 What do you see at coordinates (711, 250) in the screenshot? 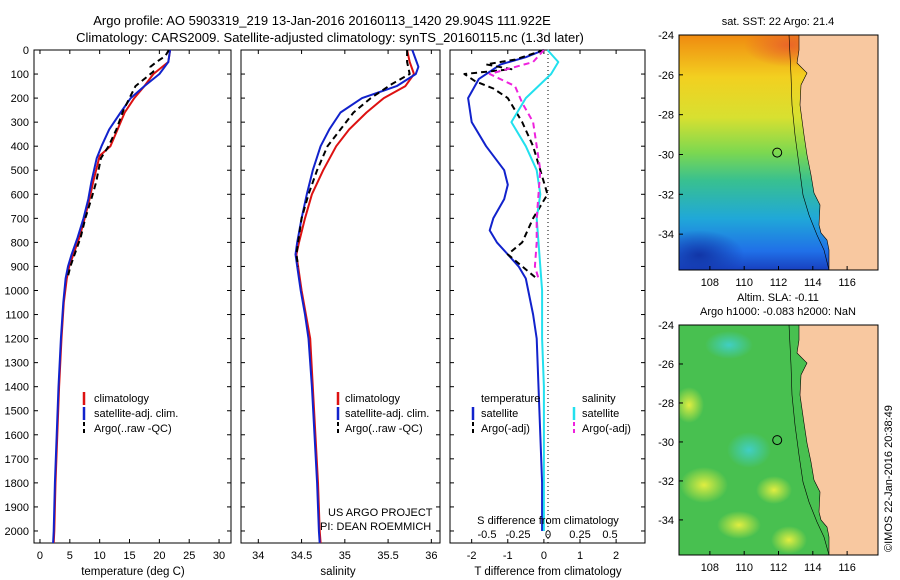
I see `sst-cold-patch` at bounding box center [711, 250].